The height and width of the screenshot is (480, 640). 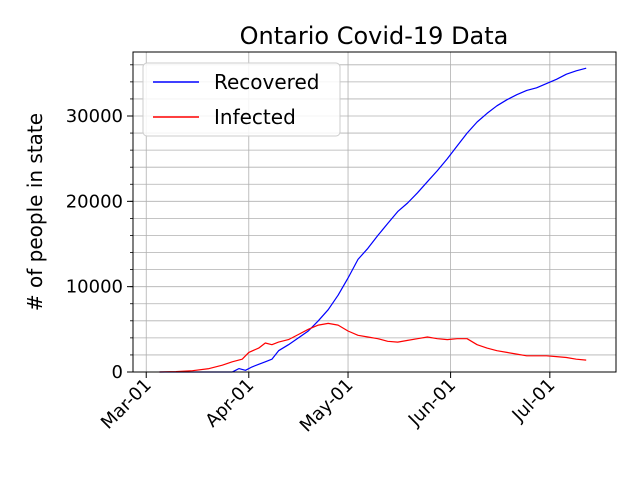 I want to click on chart-title: Ontario Covid-19 Data, so click(x=374, y=36).